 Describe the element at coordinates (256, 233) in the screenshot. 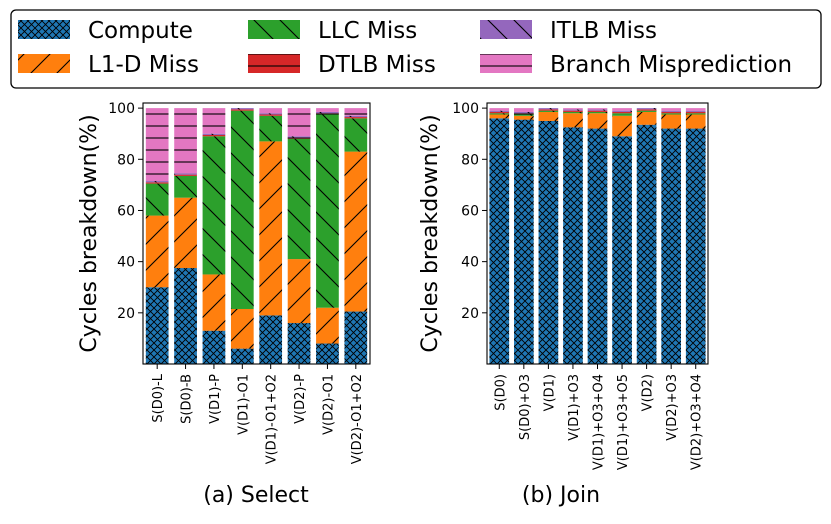

I see `select-axes-frame` at that location.